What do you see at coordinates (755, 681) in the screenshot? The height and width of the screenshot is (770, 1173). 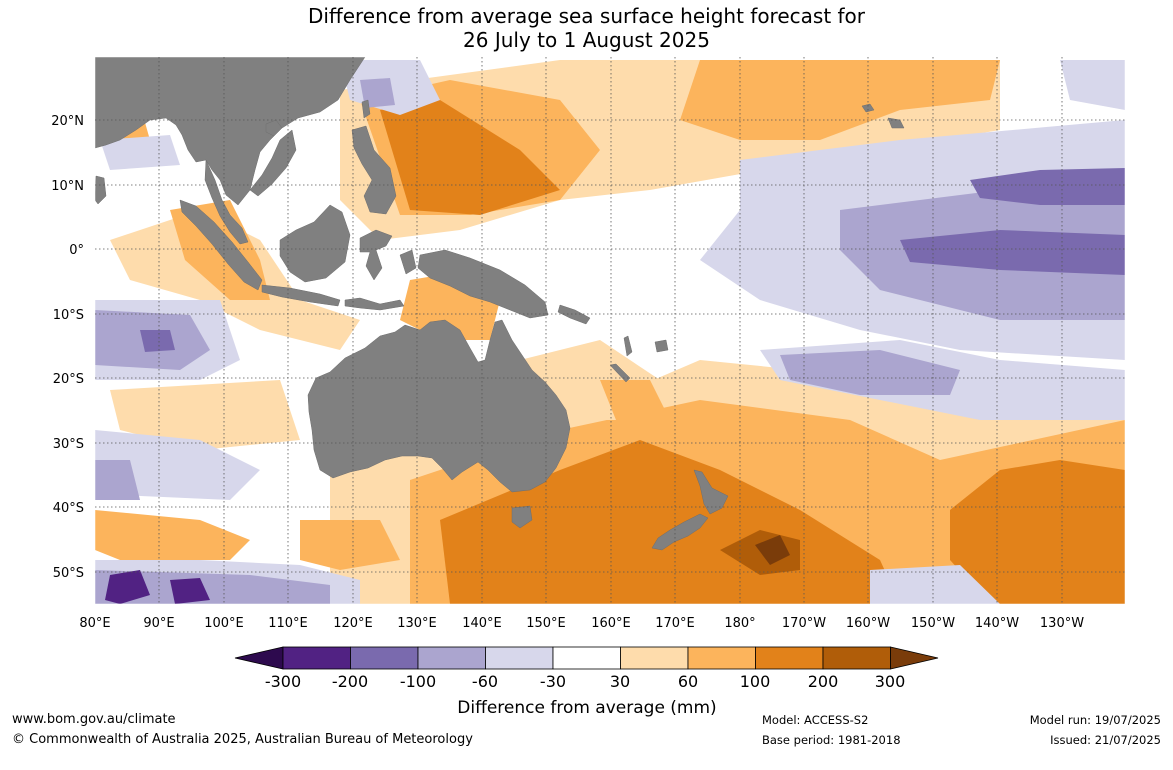 I see `colorbar-tick-label: 100` at bounding box center [755, 681].